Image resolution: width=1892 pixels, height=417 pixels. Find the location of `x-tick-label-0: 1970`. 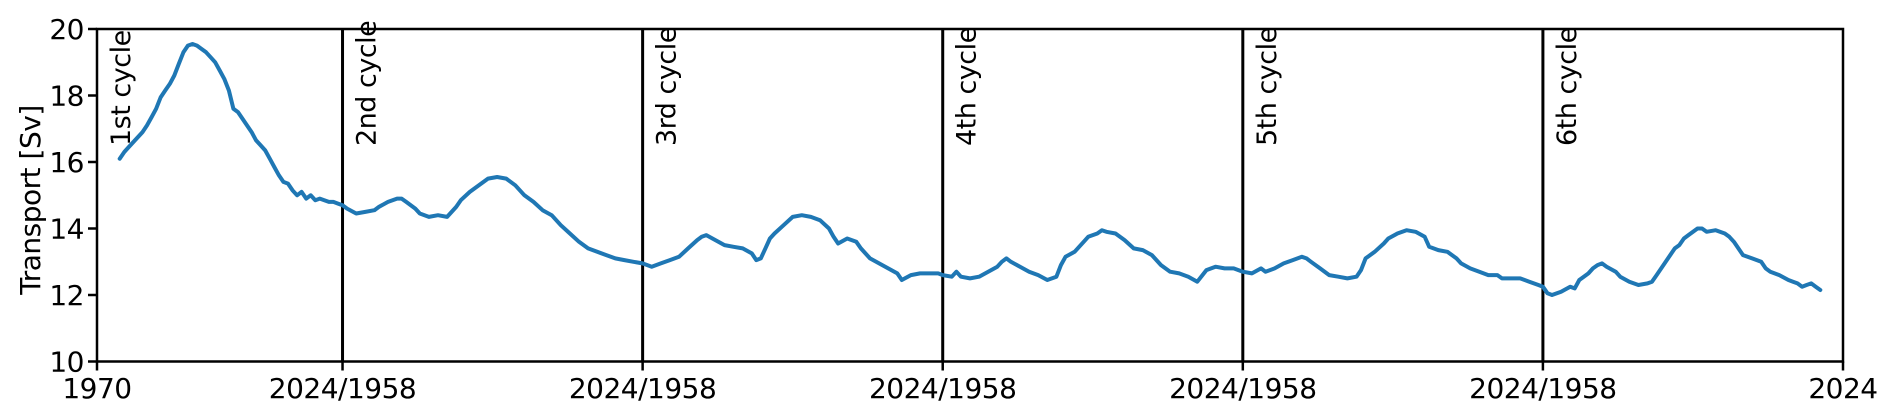

x-tick-label-0: 1970 is located at coordinates (96, 388).